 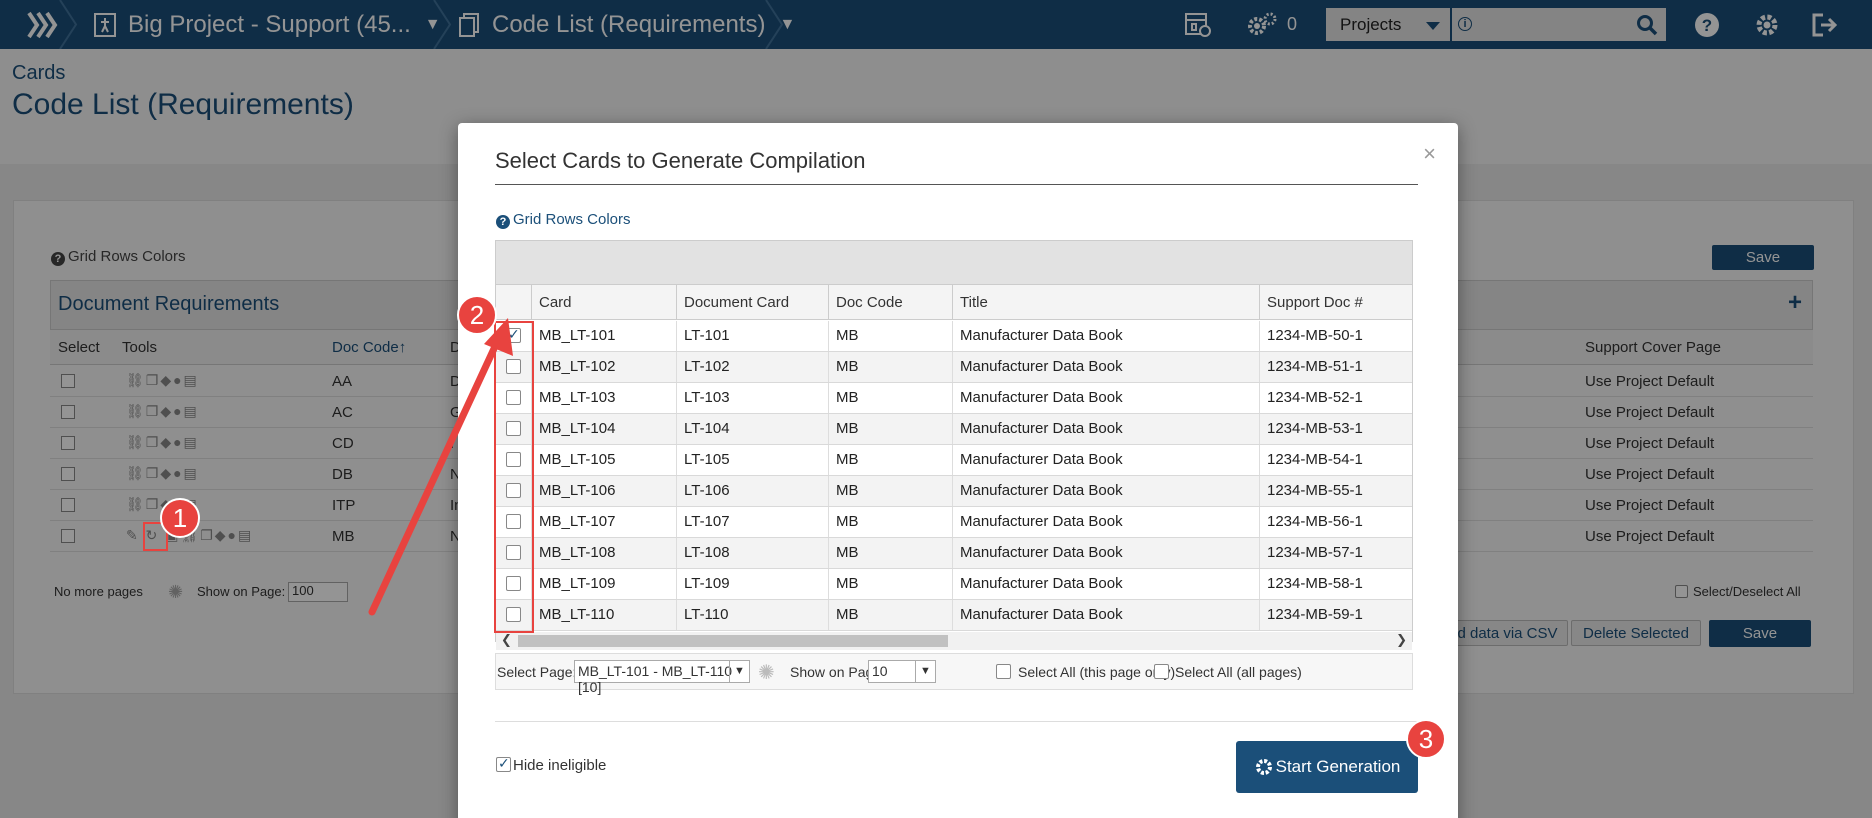 I want to click on home-chevrons-icon, so click(x=44, y=24).